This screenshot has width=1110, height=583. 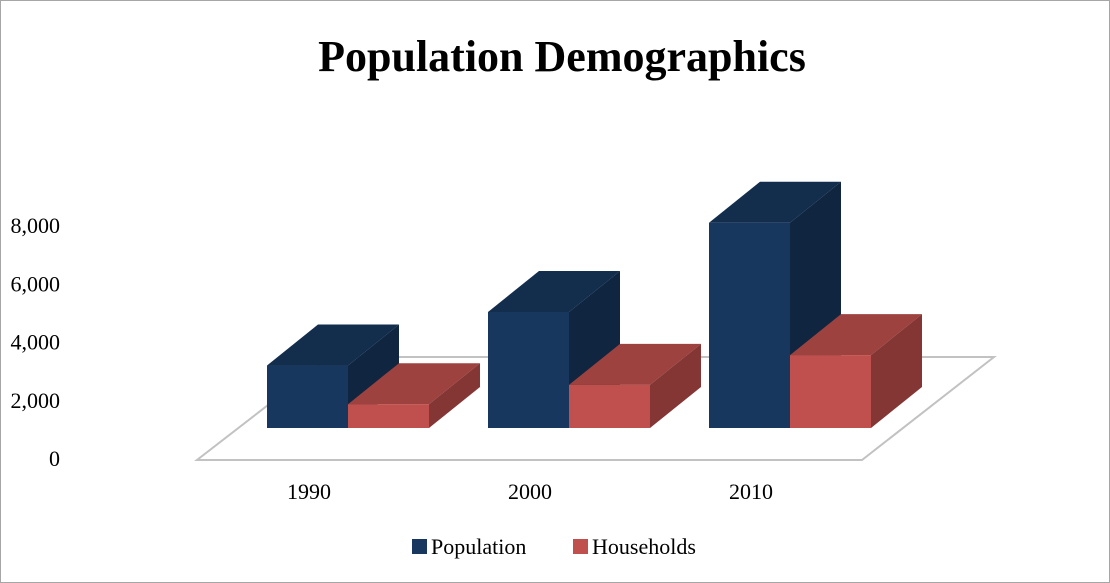 I want to click on legend: Population Households, so click(x=554, y=546).